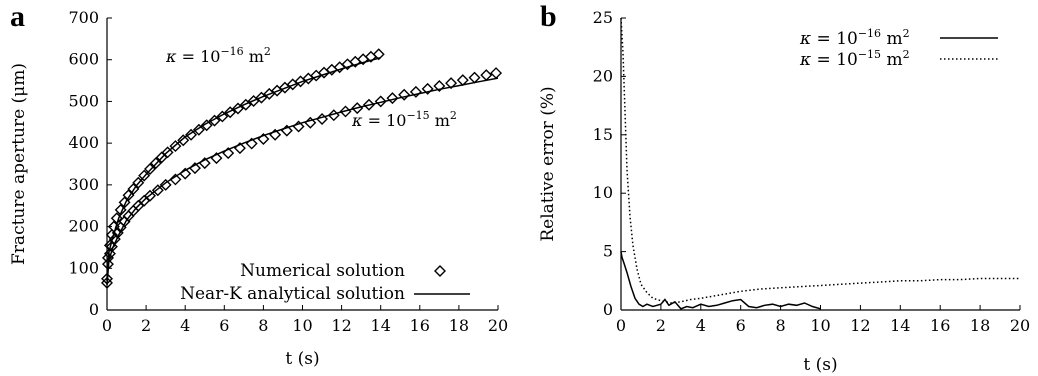 This screenshot has height=376, width=1038. I want to click on panel-b-ytick-label: 5, so click(608, 251).